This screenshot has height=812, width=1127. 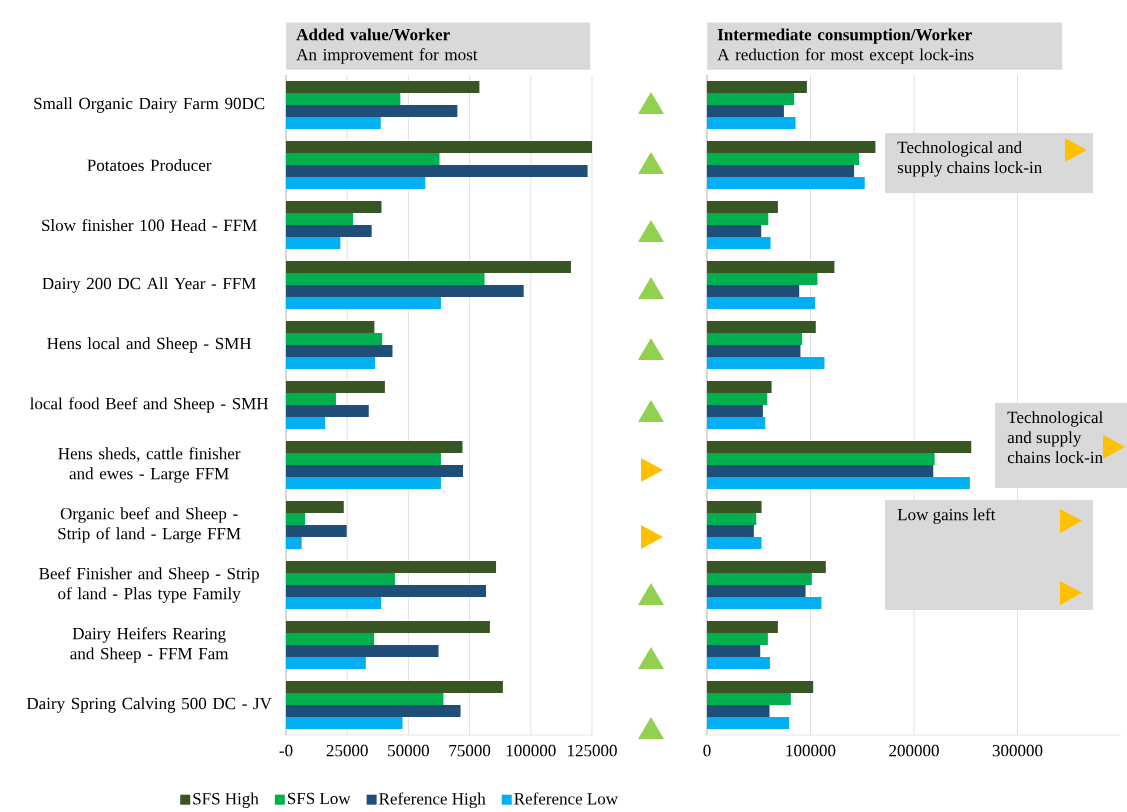 I want to click on legend-label: Reference Low, so click(x=566, y=798).